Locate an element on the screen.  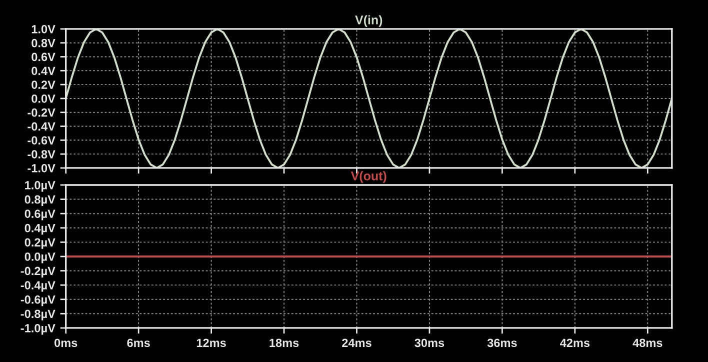
y-tick-label: -0.2µV is located at coordinates (38, 272).